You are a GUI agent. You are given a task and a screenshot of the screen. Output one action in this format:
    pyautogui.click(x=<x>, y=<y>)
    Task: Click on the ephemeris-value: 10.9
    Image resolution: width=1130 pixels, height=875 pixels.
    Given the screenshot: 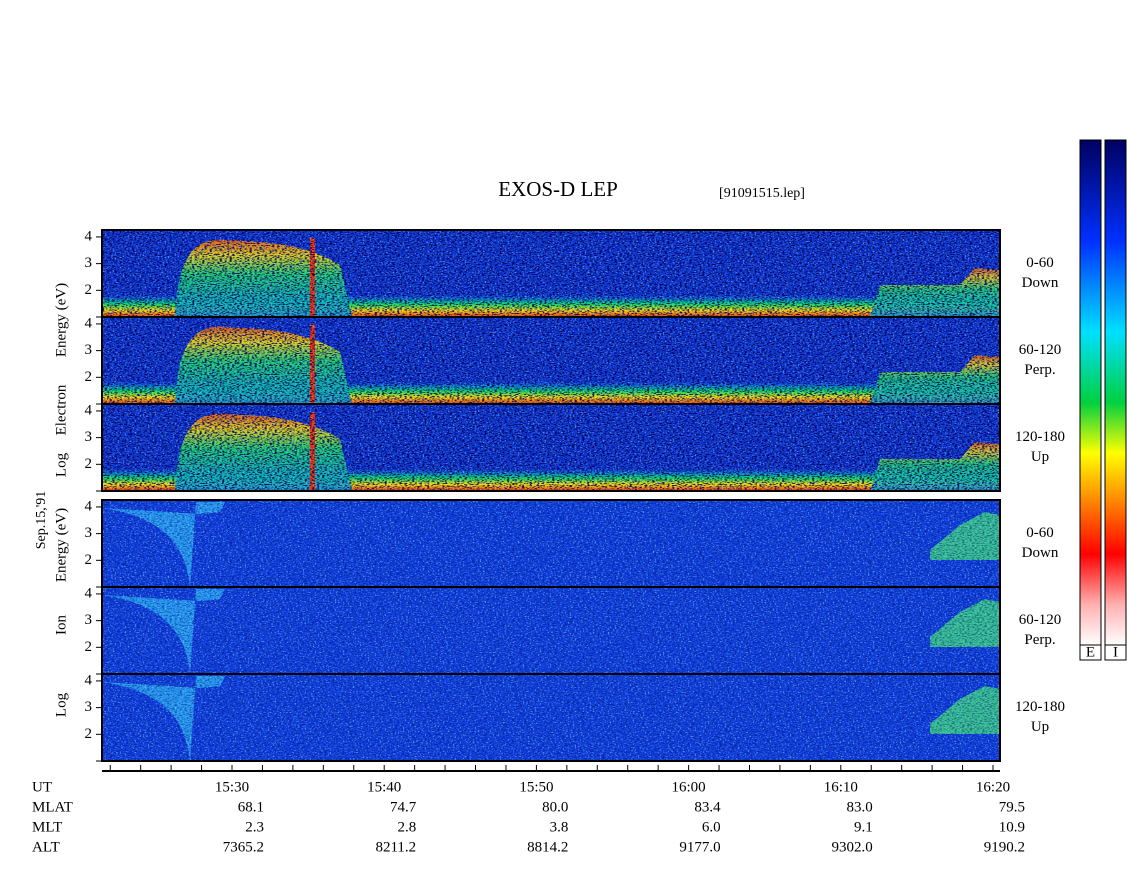 What is the action you would take?
    pyautogui.click(x=1012, y=827)
    